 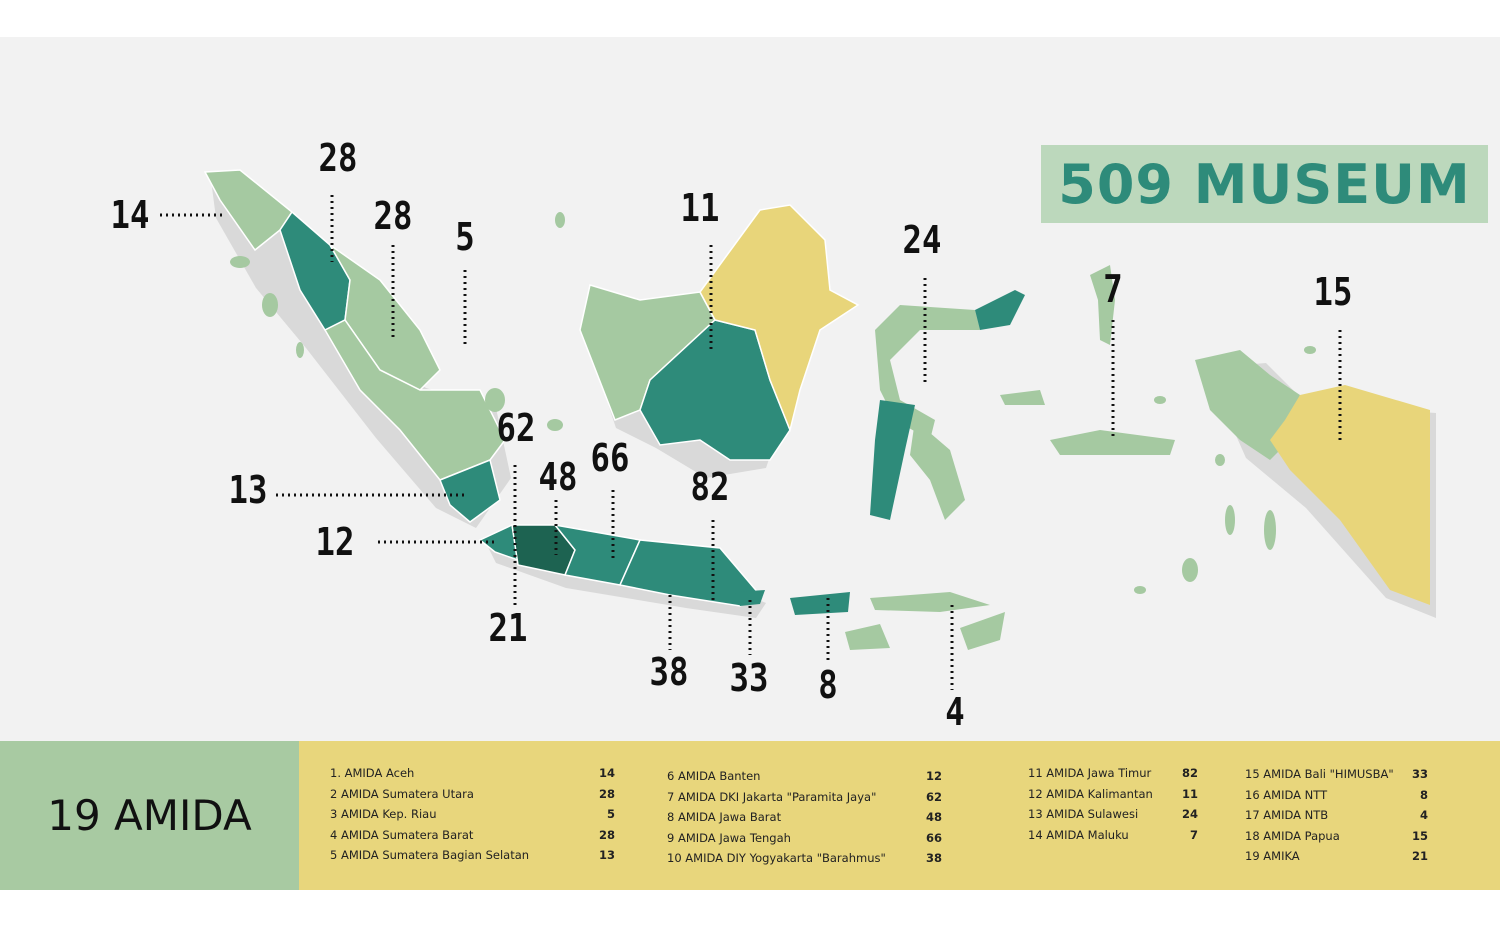 What do you see at coordinates (710, 487) in the screenshot?
I see `map-label: 82` at bounding box center [710, 487].